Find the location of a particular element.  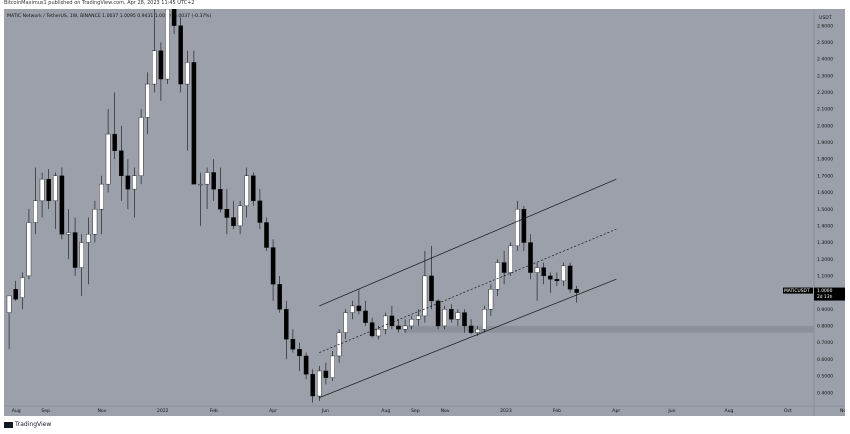

y-tick-label: 2.2000 is located at coordinates (825, 93).